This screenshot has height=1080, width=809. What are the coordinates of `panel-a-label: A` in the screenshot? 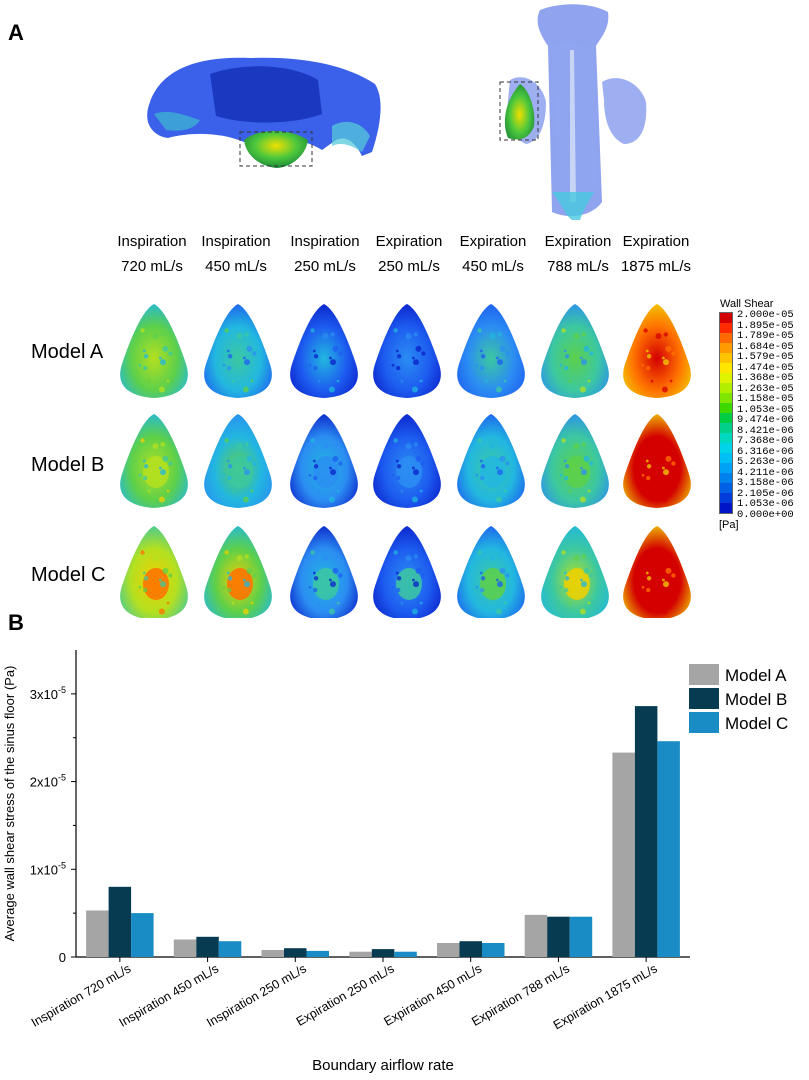 It's located at (16, 32).